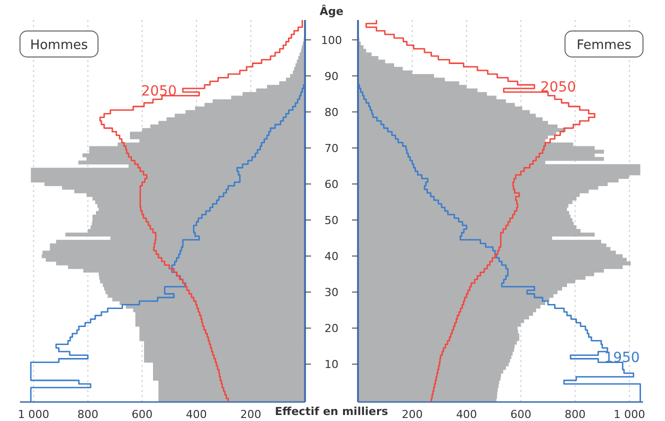 This screenshot has height=421, width=665. What do you see at coordinates (331, 411) in the screenshot?
I see `x-axis-title: Effectif en milliers` at bounding box center [331, 411].